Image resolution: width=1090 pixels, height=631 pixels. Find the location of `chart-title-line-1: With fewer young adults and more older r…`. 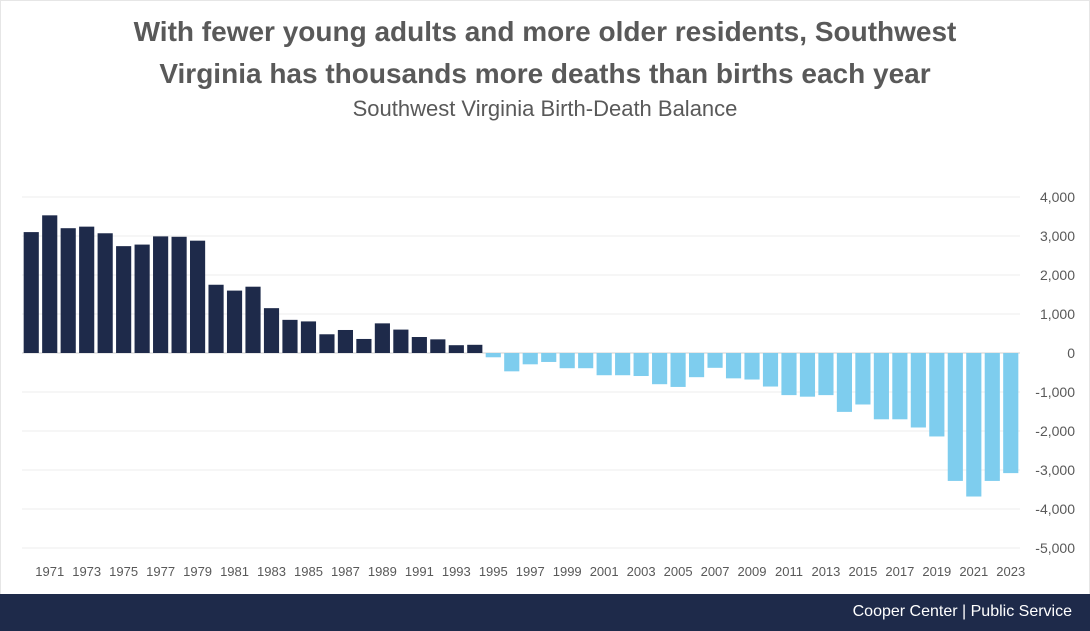

chart-title-line-1: With fewer young adults and more older r… is located at coordinates (545, 31).